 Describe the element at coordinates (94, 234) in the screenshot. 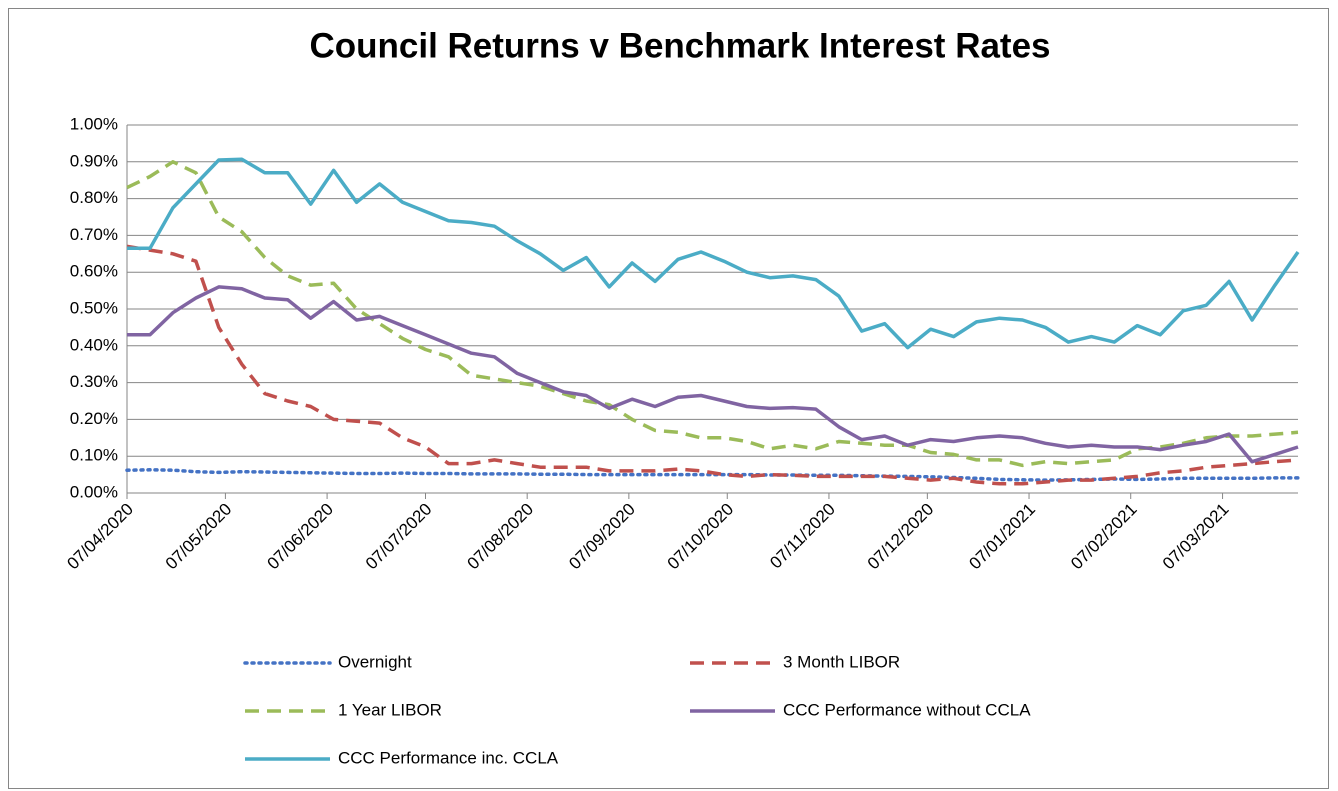

I see `y-tick-label: 0.70%` at that location.